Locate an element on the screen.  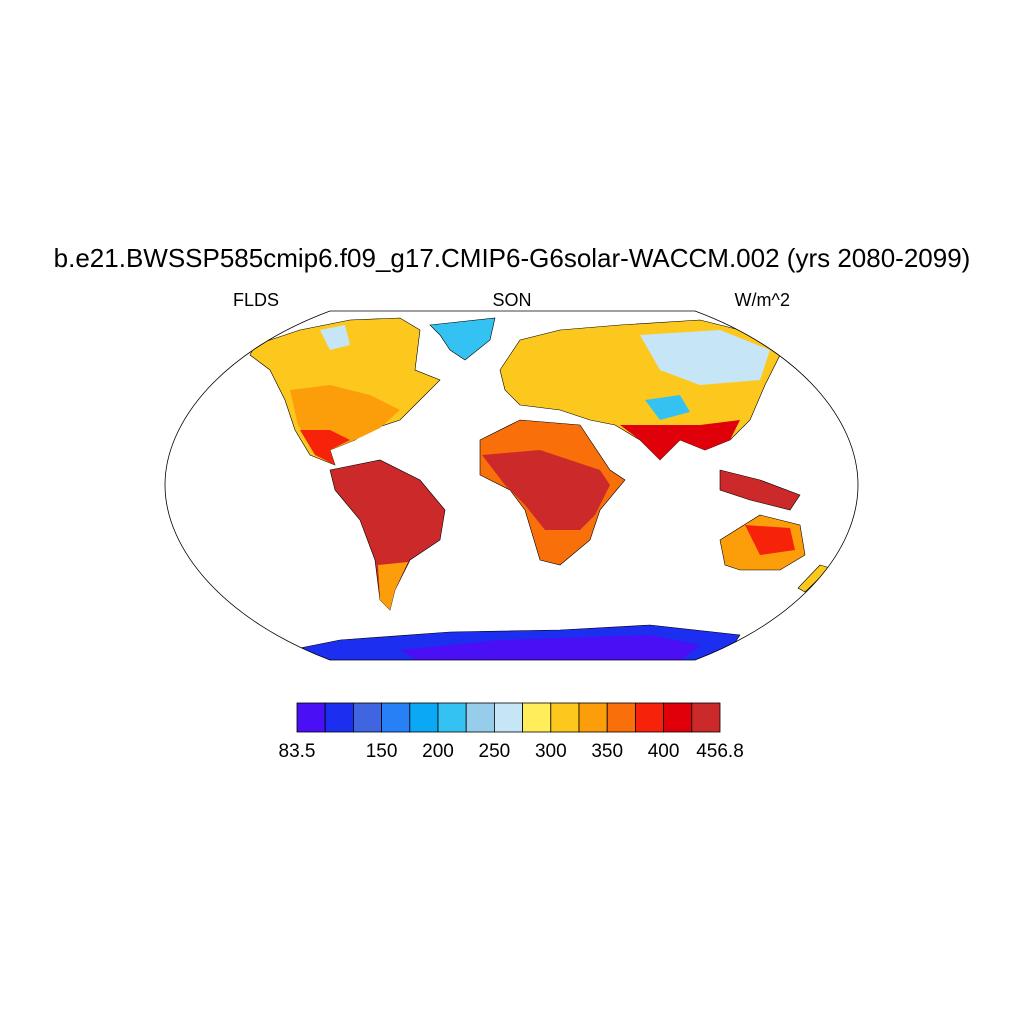
variable-label: FLDS is located at coordinates (256, 300).